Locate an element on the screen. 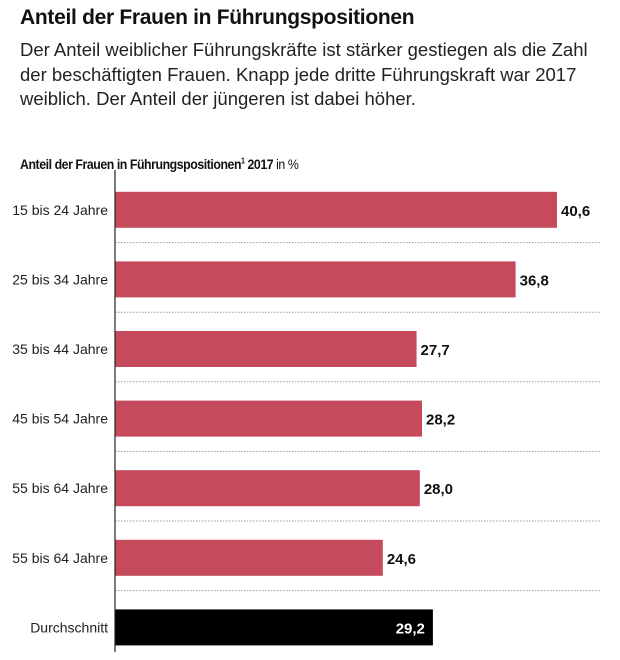 The height and width of the screenshot is (660, 620). category-label: 45 bis 54 Jahre is located at coordinates (60, 419).